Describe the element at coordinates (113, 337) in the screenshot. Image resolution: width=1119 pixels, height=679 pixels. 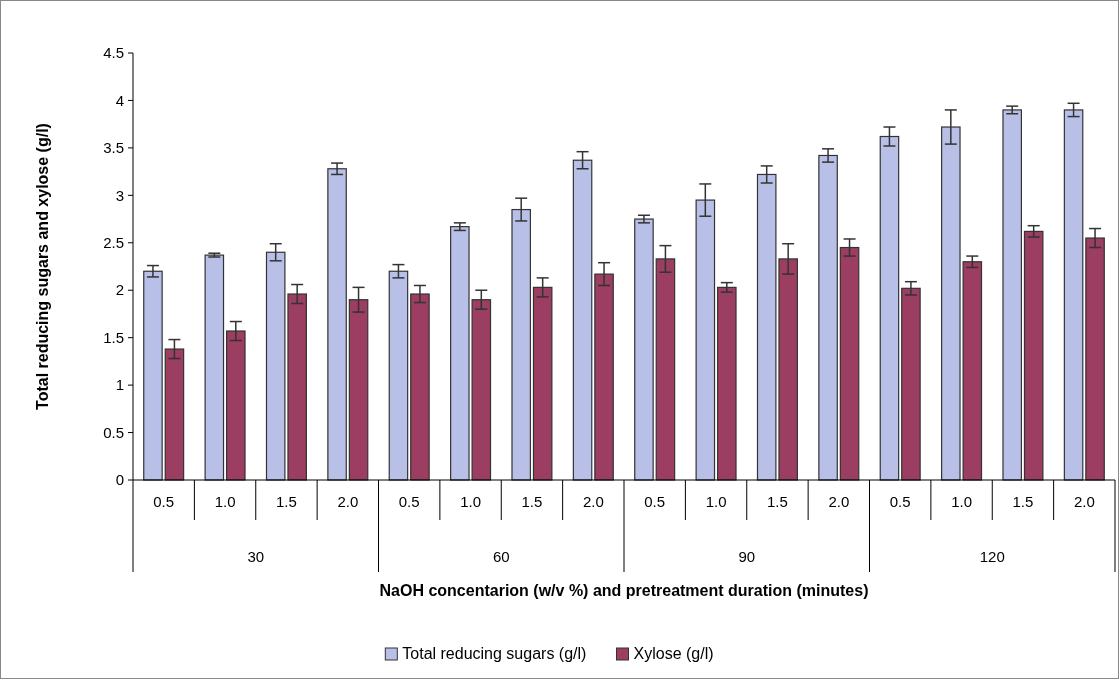
I see `y-tick-label: 1.5` at that location.